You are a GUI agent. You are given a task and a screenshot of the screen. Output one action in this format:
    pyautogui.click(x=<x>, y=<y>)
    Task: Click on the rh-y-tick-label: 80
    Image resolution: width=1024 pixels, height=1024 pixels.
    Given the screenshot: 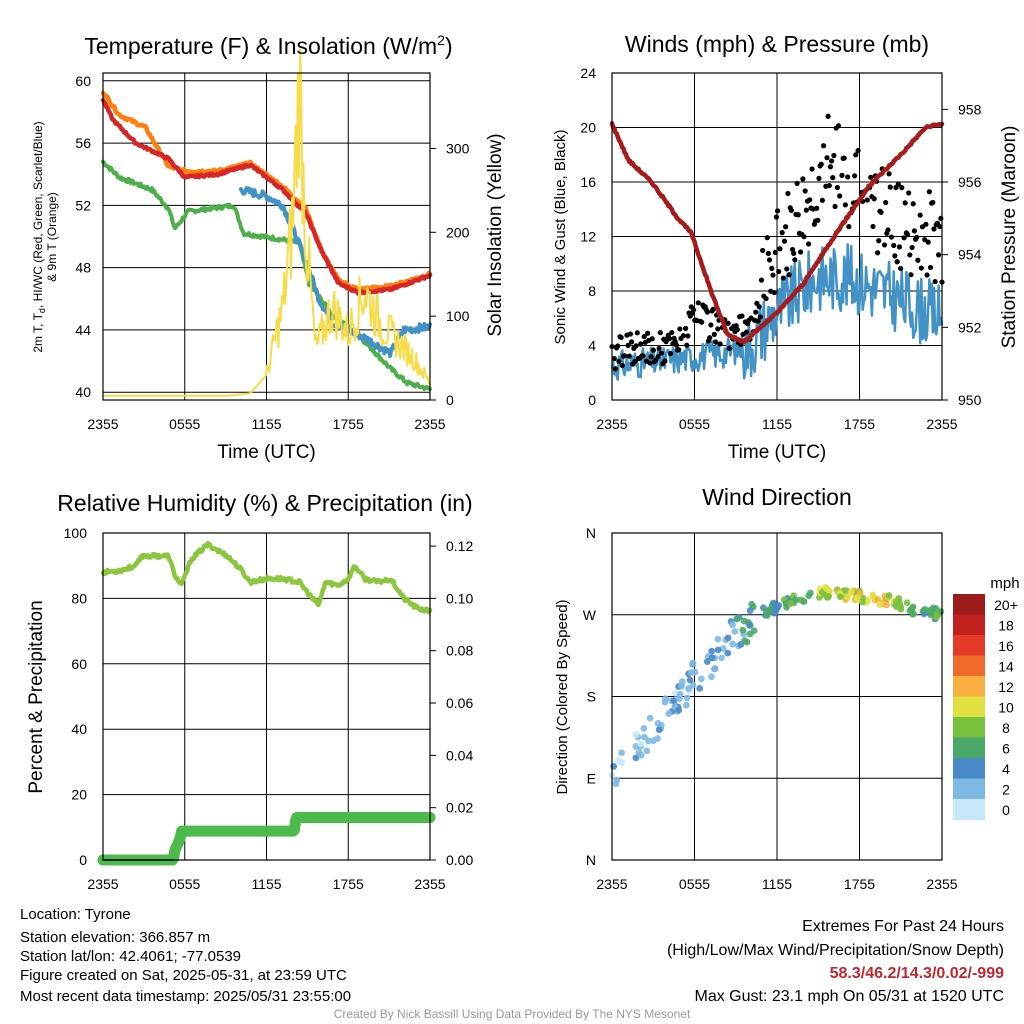 What is the action you would take?
    pyautogui.click(x=79, y=598)
    